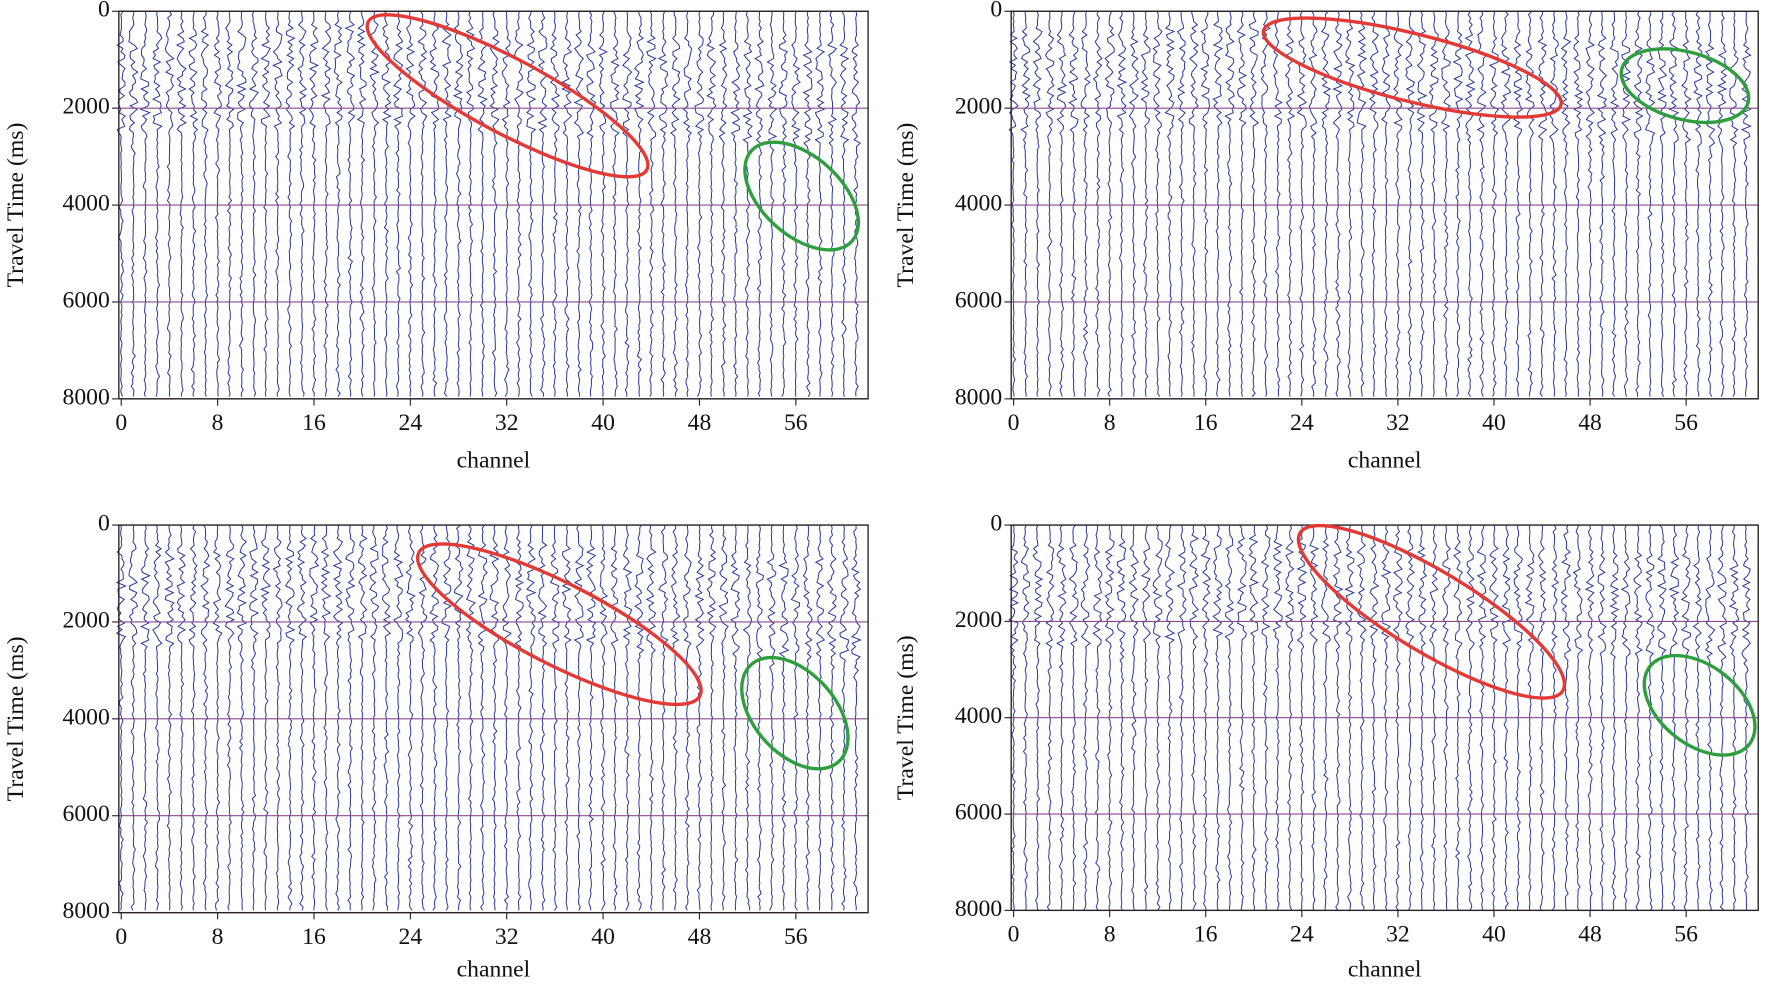 The image size is (1770, 987). Describe the element at coordinates (796, 937) in the screenshot. I see `x-tick-label: 56` at that location.